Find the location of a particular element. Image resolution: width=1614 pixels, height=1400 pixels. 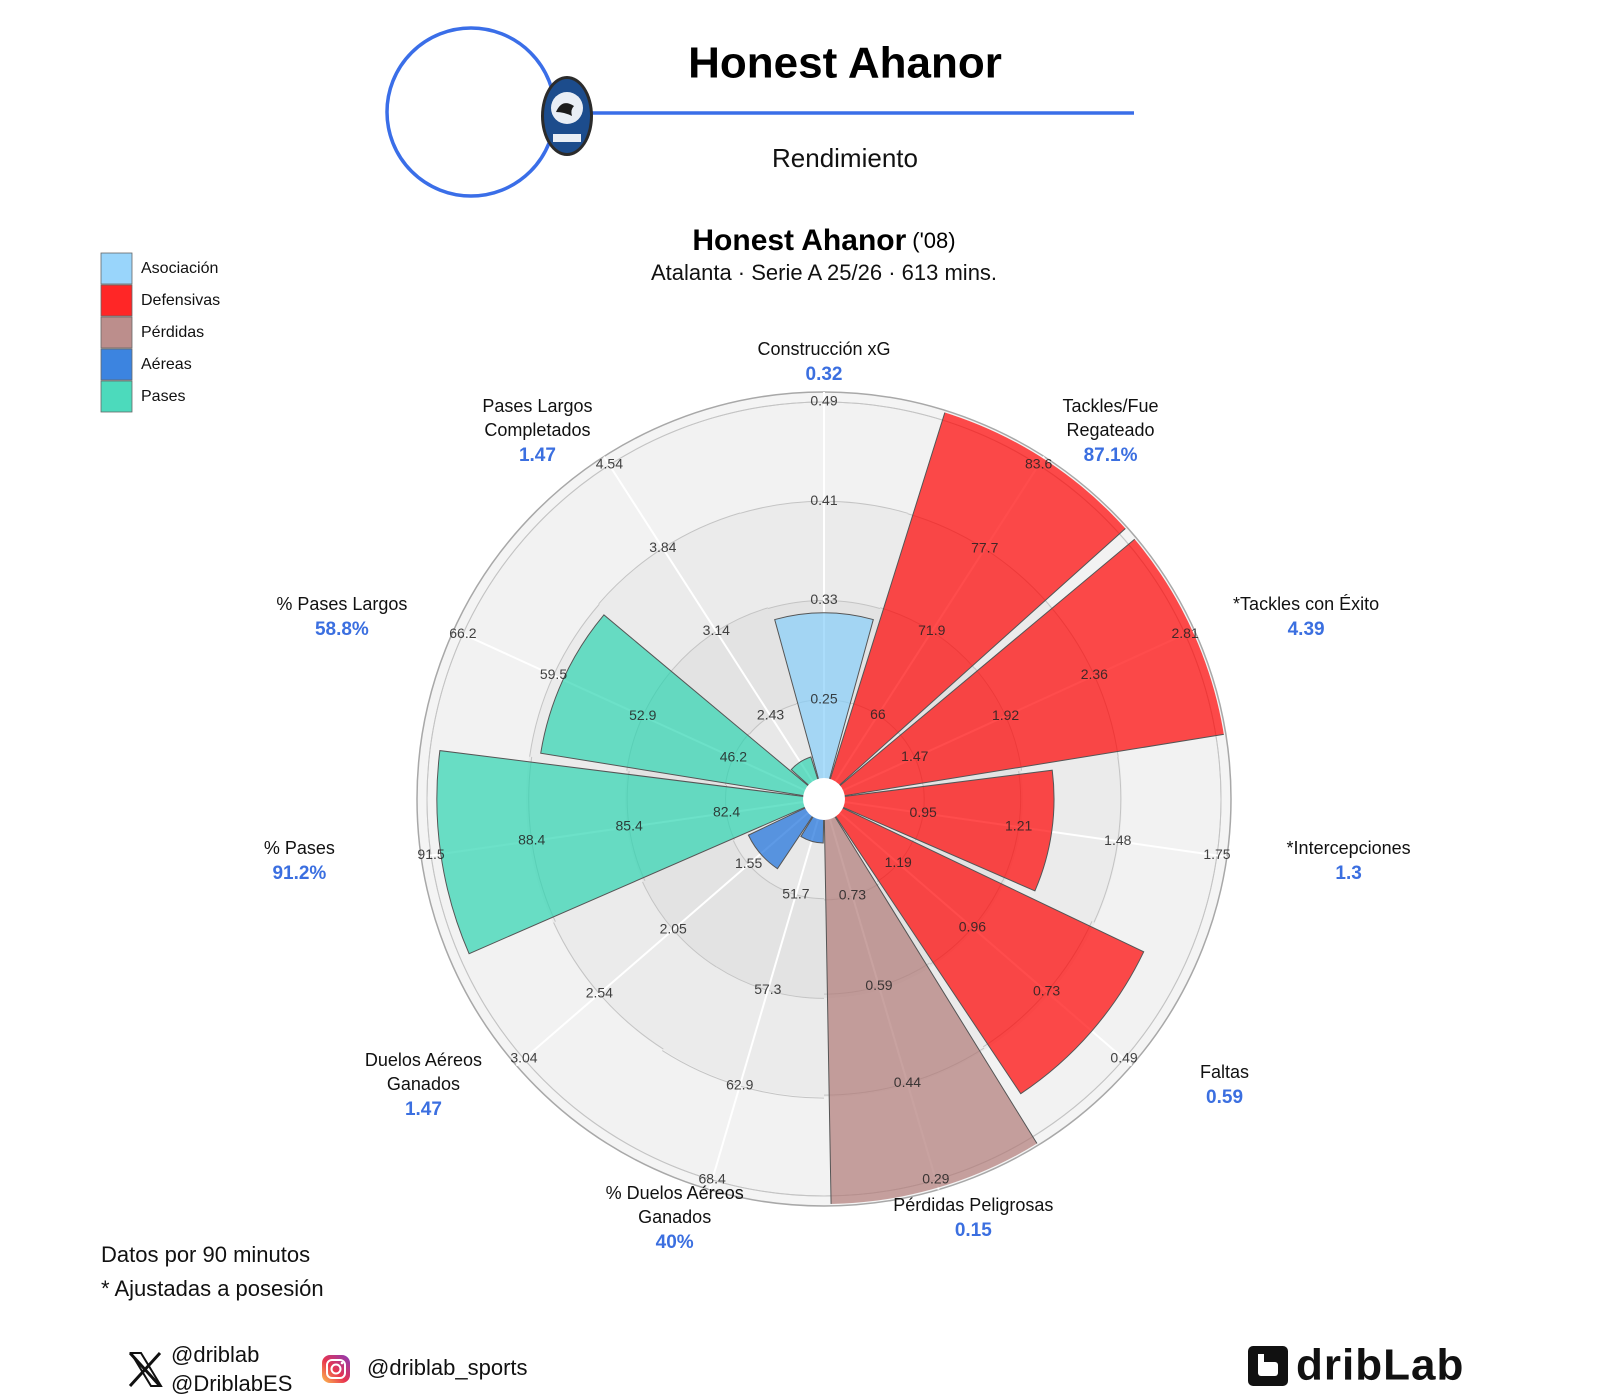

chart-title-name: Honest Ahanor is located at coordinates (799, 240).